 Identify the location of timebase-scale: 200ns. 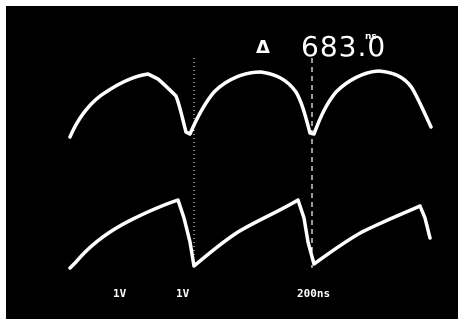
(314, 293).